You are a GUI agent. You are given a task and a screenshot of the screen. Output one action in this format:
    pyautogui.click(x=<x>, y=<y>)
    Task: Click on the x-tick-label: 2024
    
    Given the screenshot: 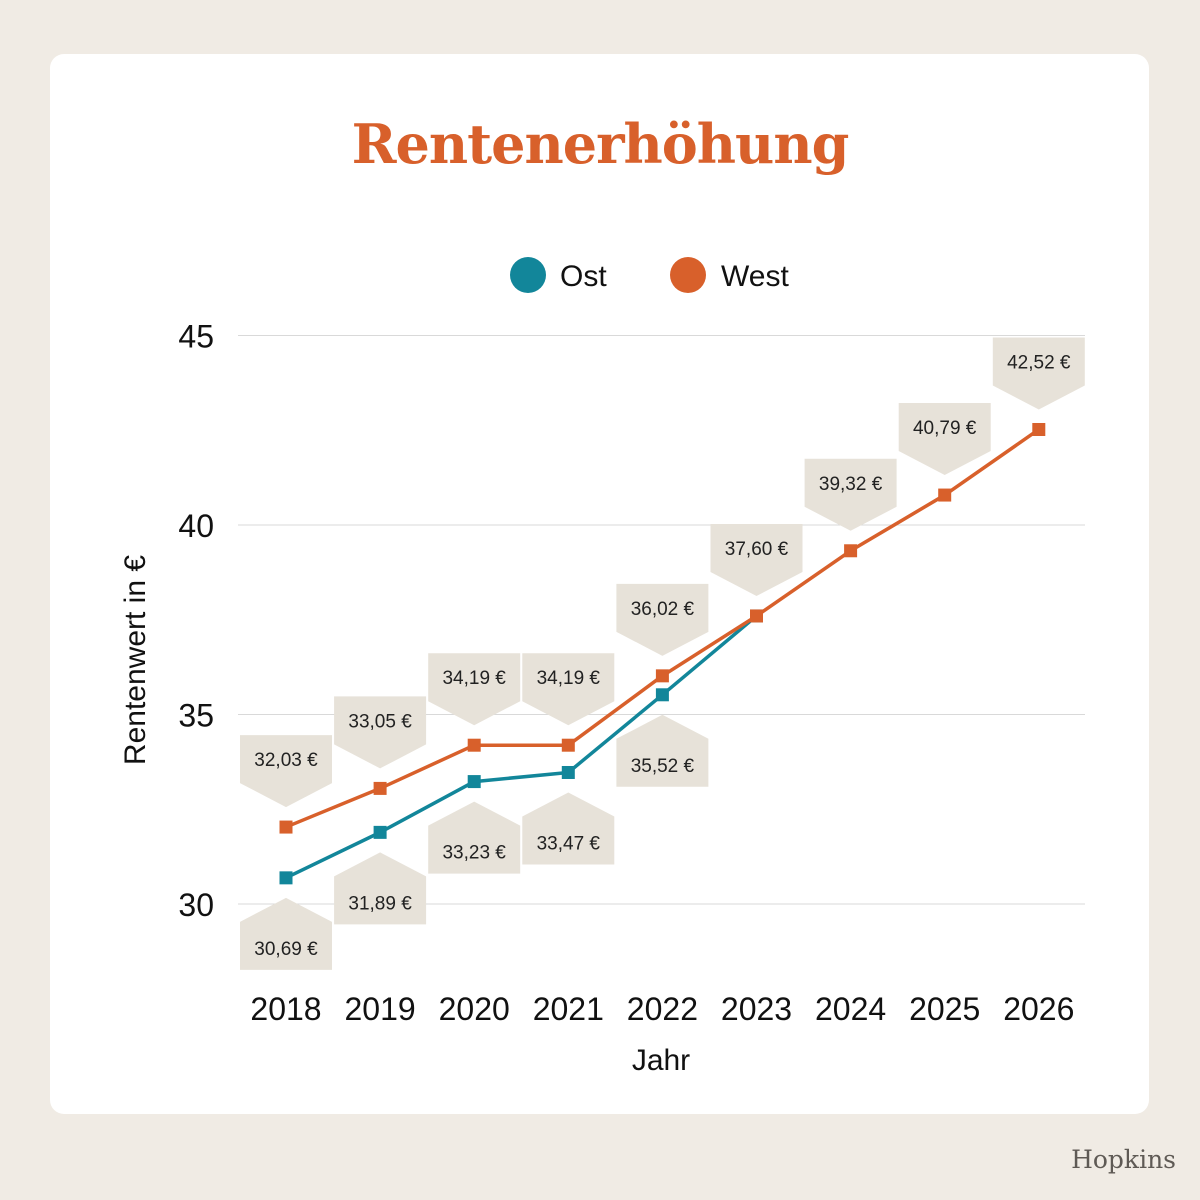 What is the action you would take?
    pyautogui.click(x=850, y=1009)
    